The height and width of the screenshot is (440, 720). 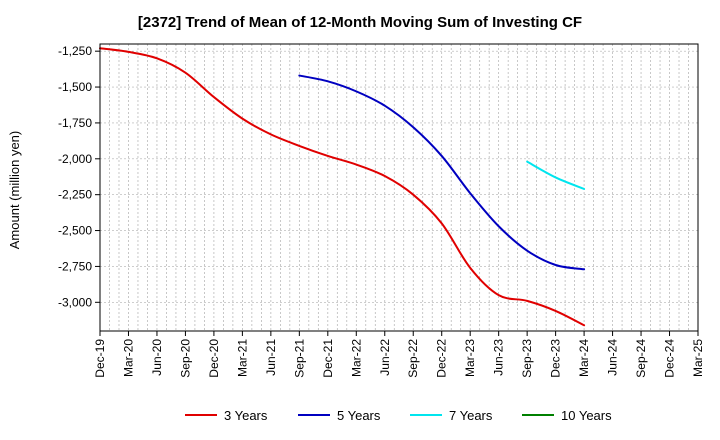 I want to click on x-tick-label: Jun-20, so click(x=157, y=357).